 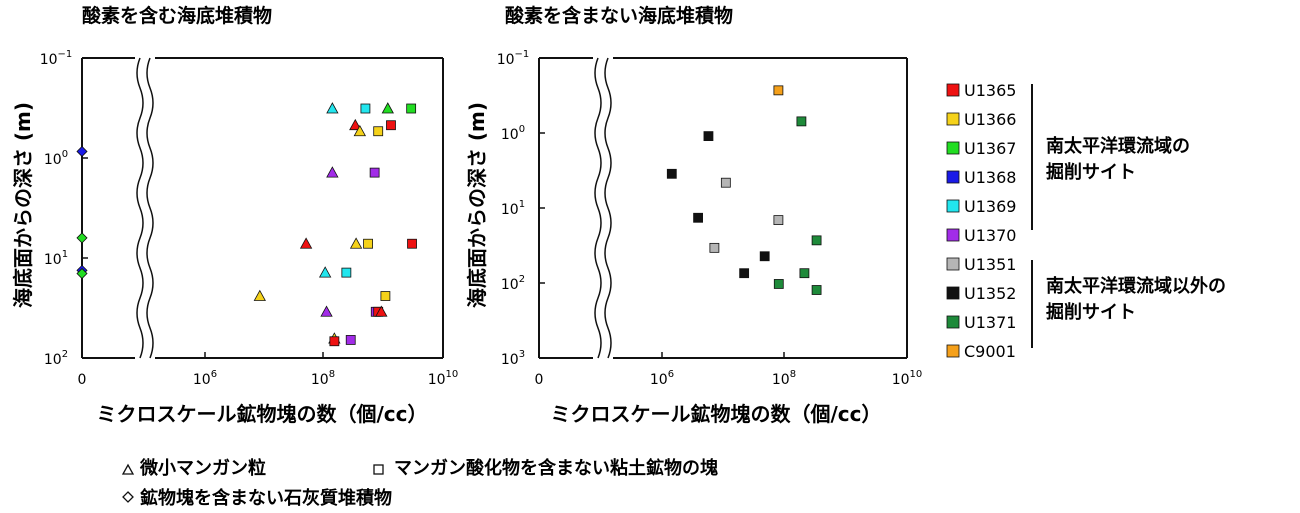 I want to click on legend-swatch-u1366, so click(x=953, y=119).